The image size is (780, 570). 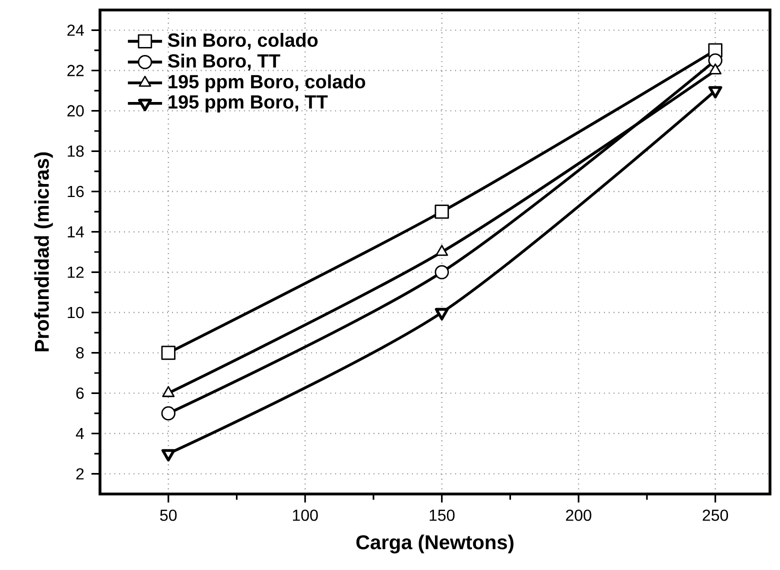 What do you see at coordinates (224, 62) in the screenshot?
I see `legend-label: Sin Boro, TT` at bounding box center [224, 62].